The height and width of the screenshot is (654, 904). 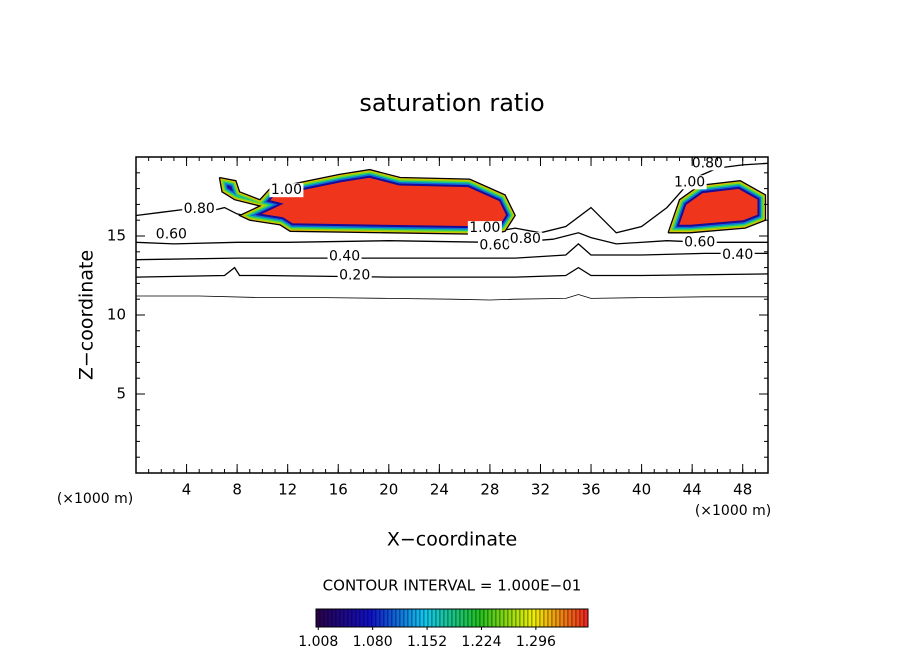 I want to click on contour-label: 0.20, so click(x=354, y=276).